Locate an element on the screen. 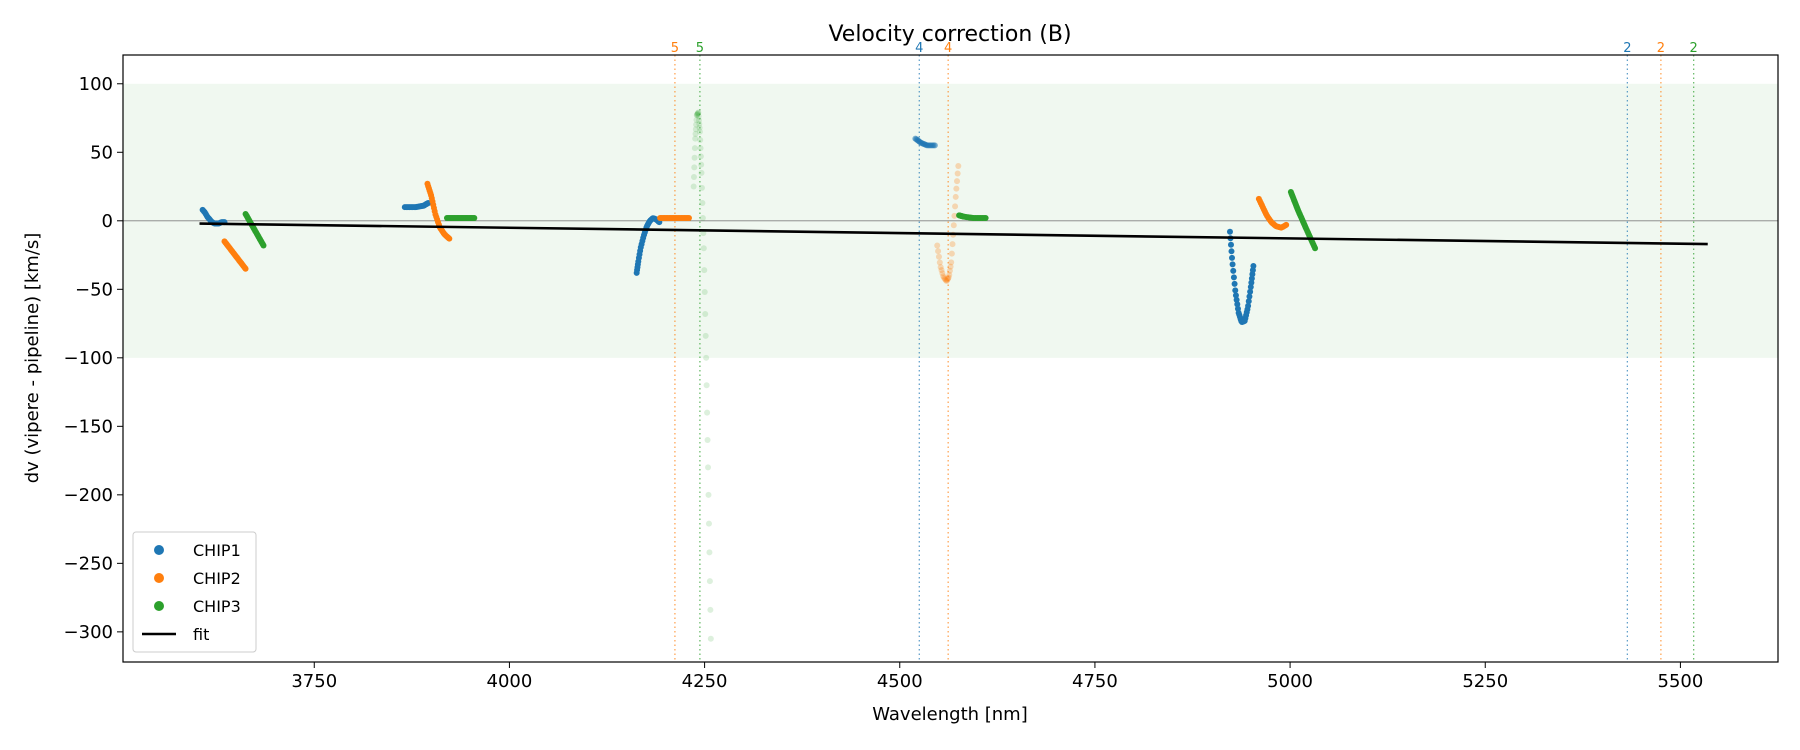 This screenshot has width=1800, height=750. legend-box is located at coordinates (194, 592).